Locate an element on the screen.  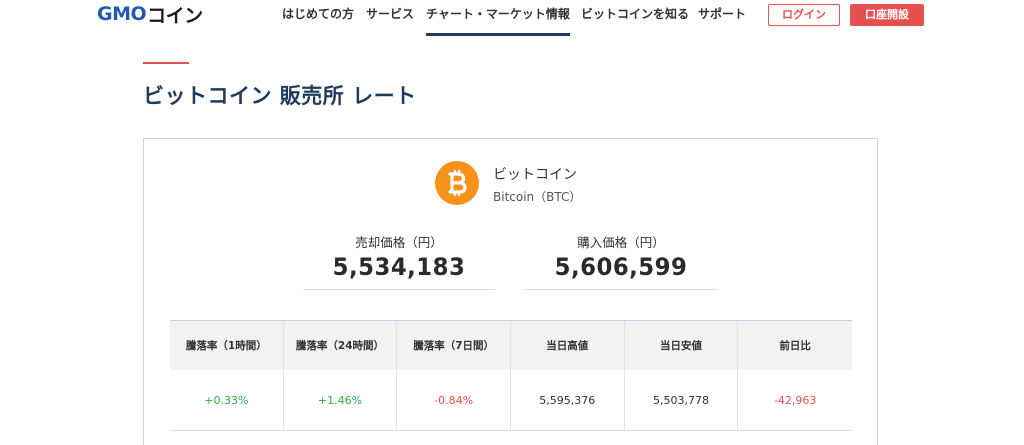
header-day-change: 前日比 is located at coordinates (795, 346).